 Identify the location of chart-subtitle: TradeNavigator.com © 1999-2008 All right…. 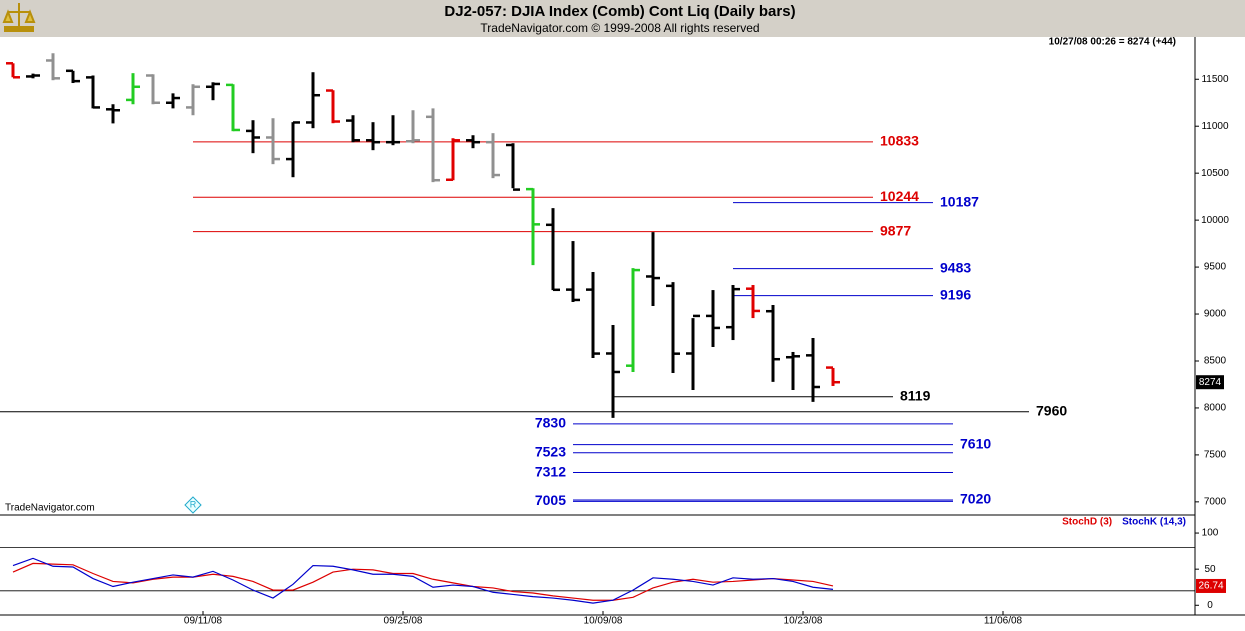
(619, 28).